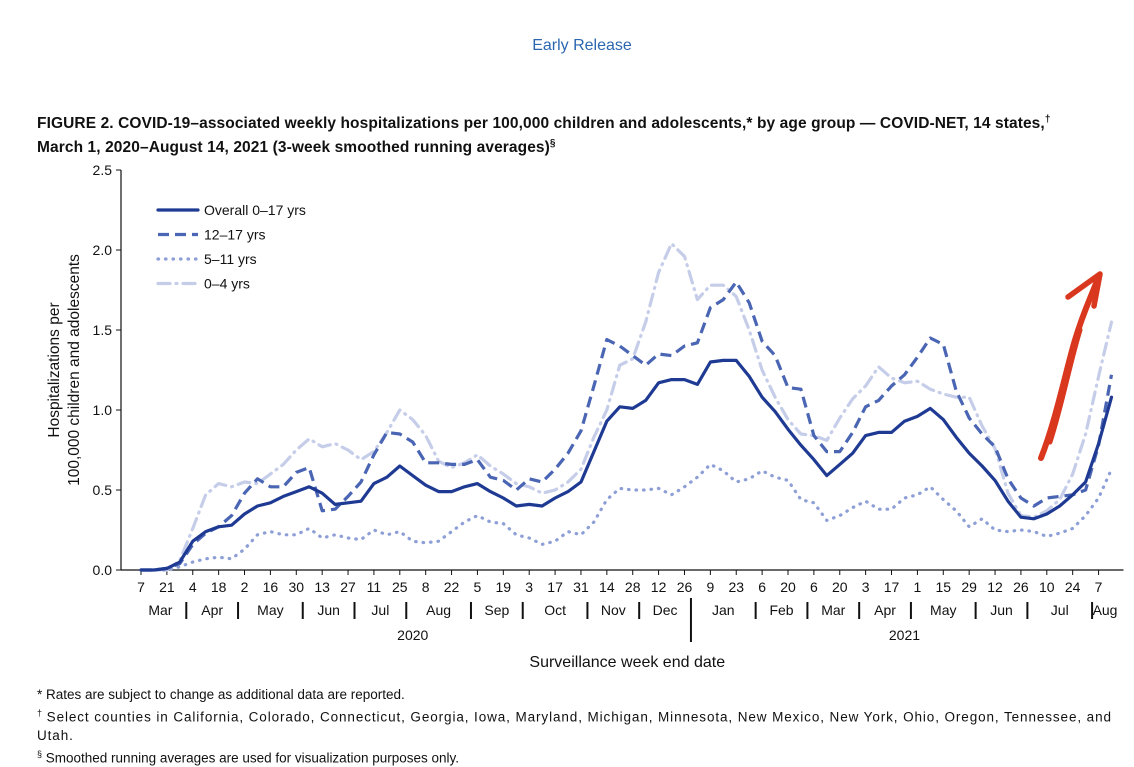 This screenshot has width=1134, height=767. I want to click on x-tick-label: 27, so click(348, 587).